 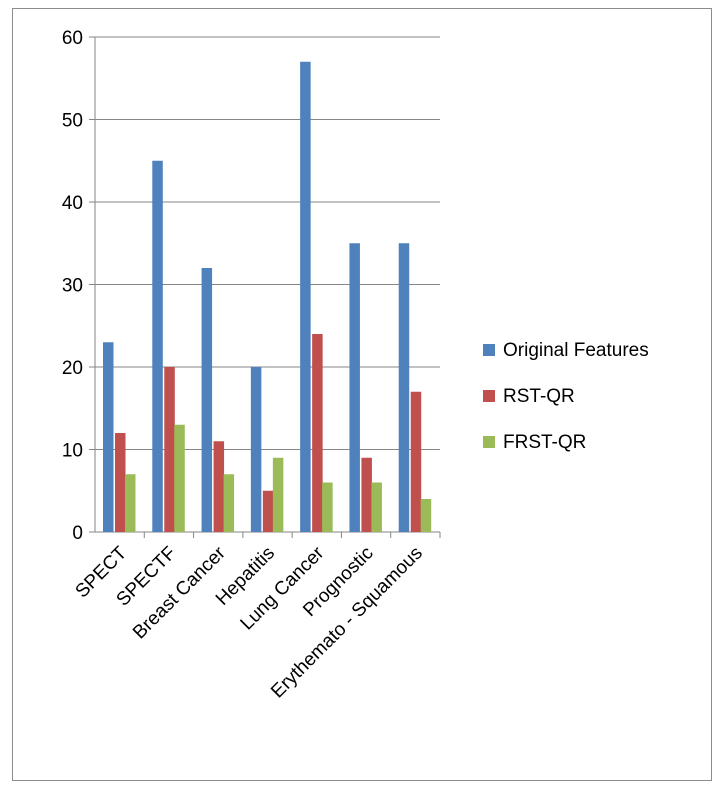 I want to click on legend-label-2: FRST-QR, so click(x=544, y=442).